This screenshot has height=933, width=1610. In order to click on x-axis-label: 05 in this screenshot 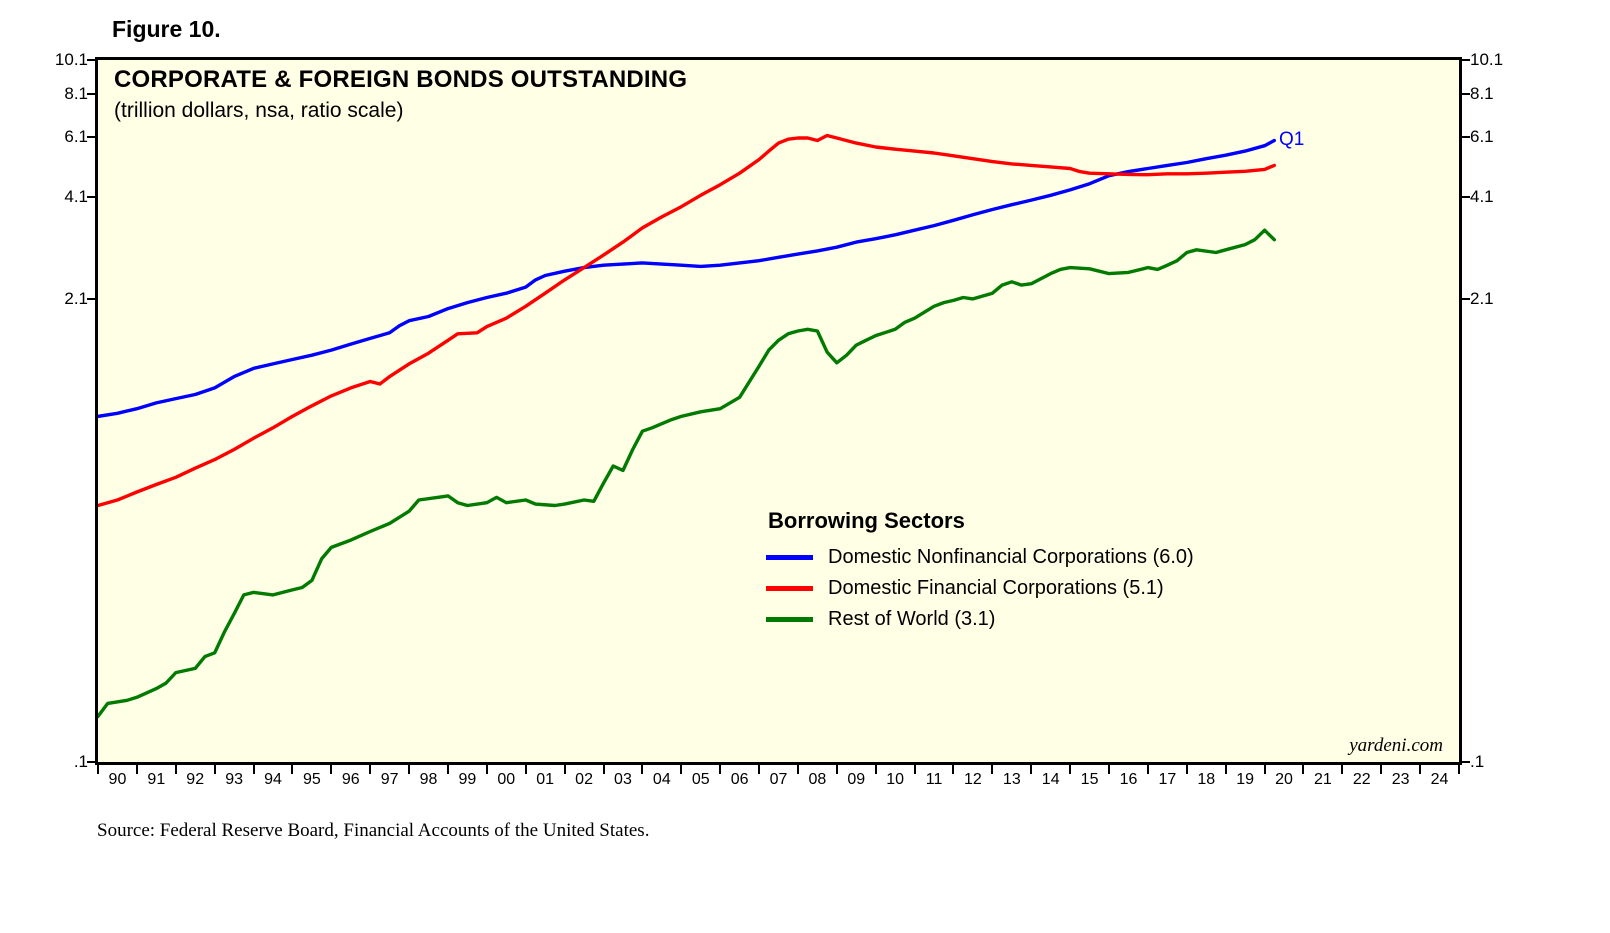, I will do `click(700, 779)`.